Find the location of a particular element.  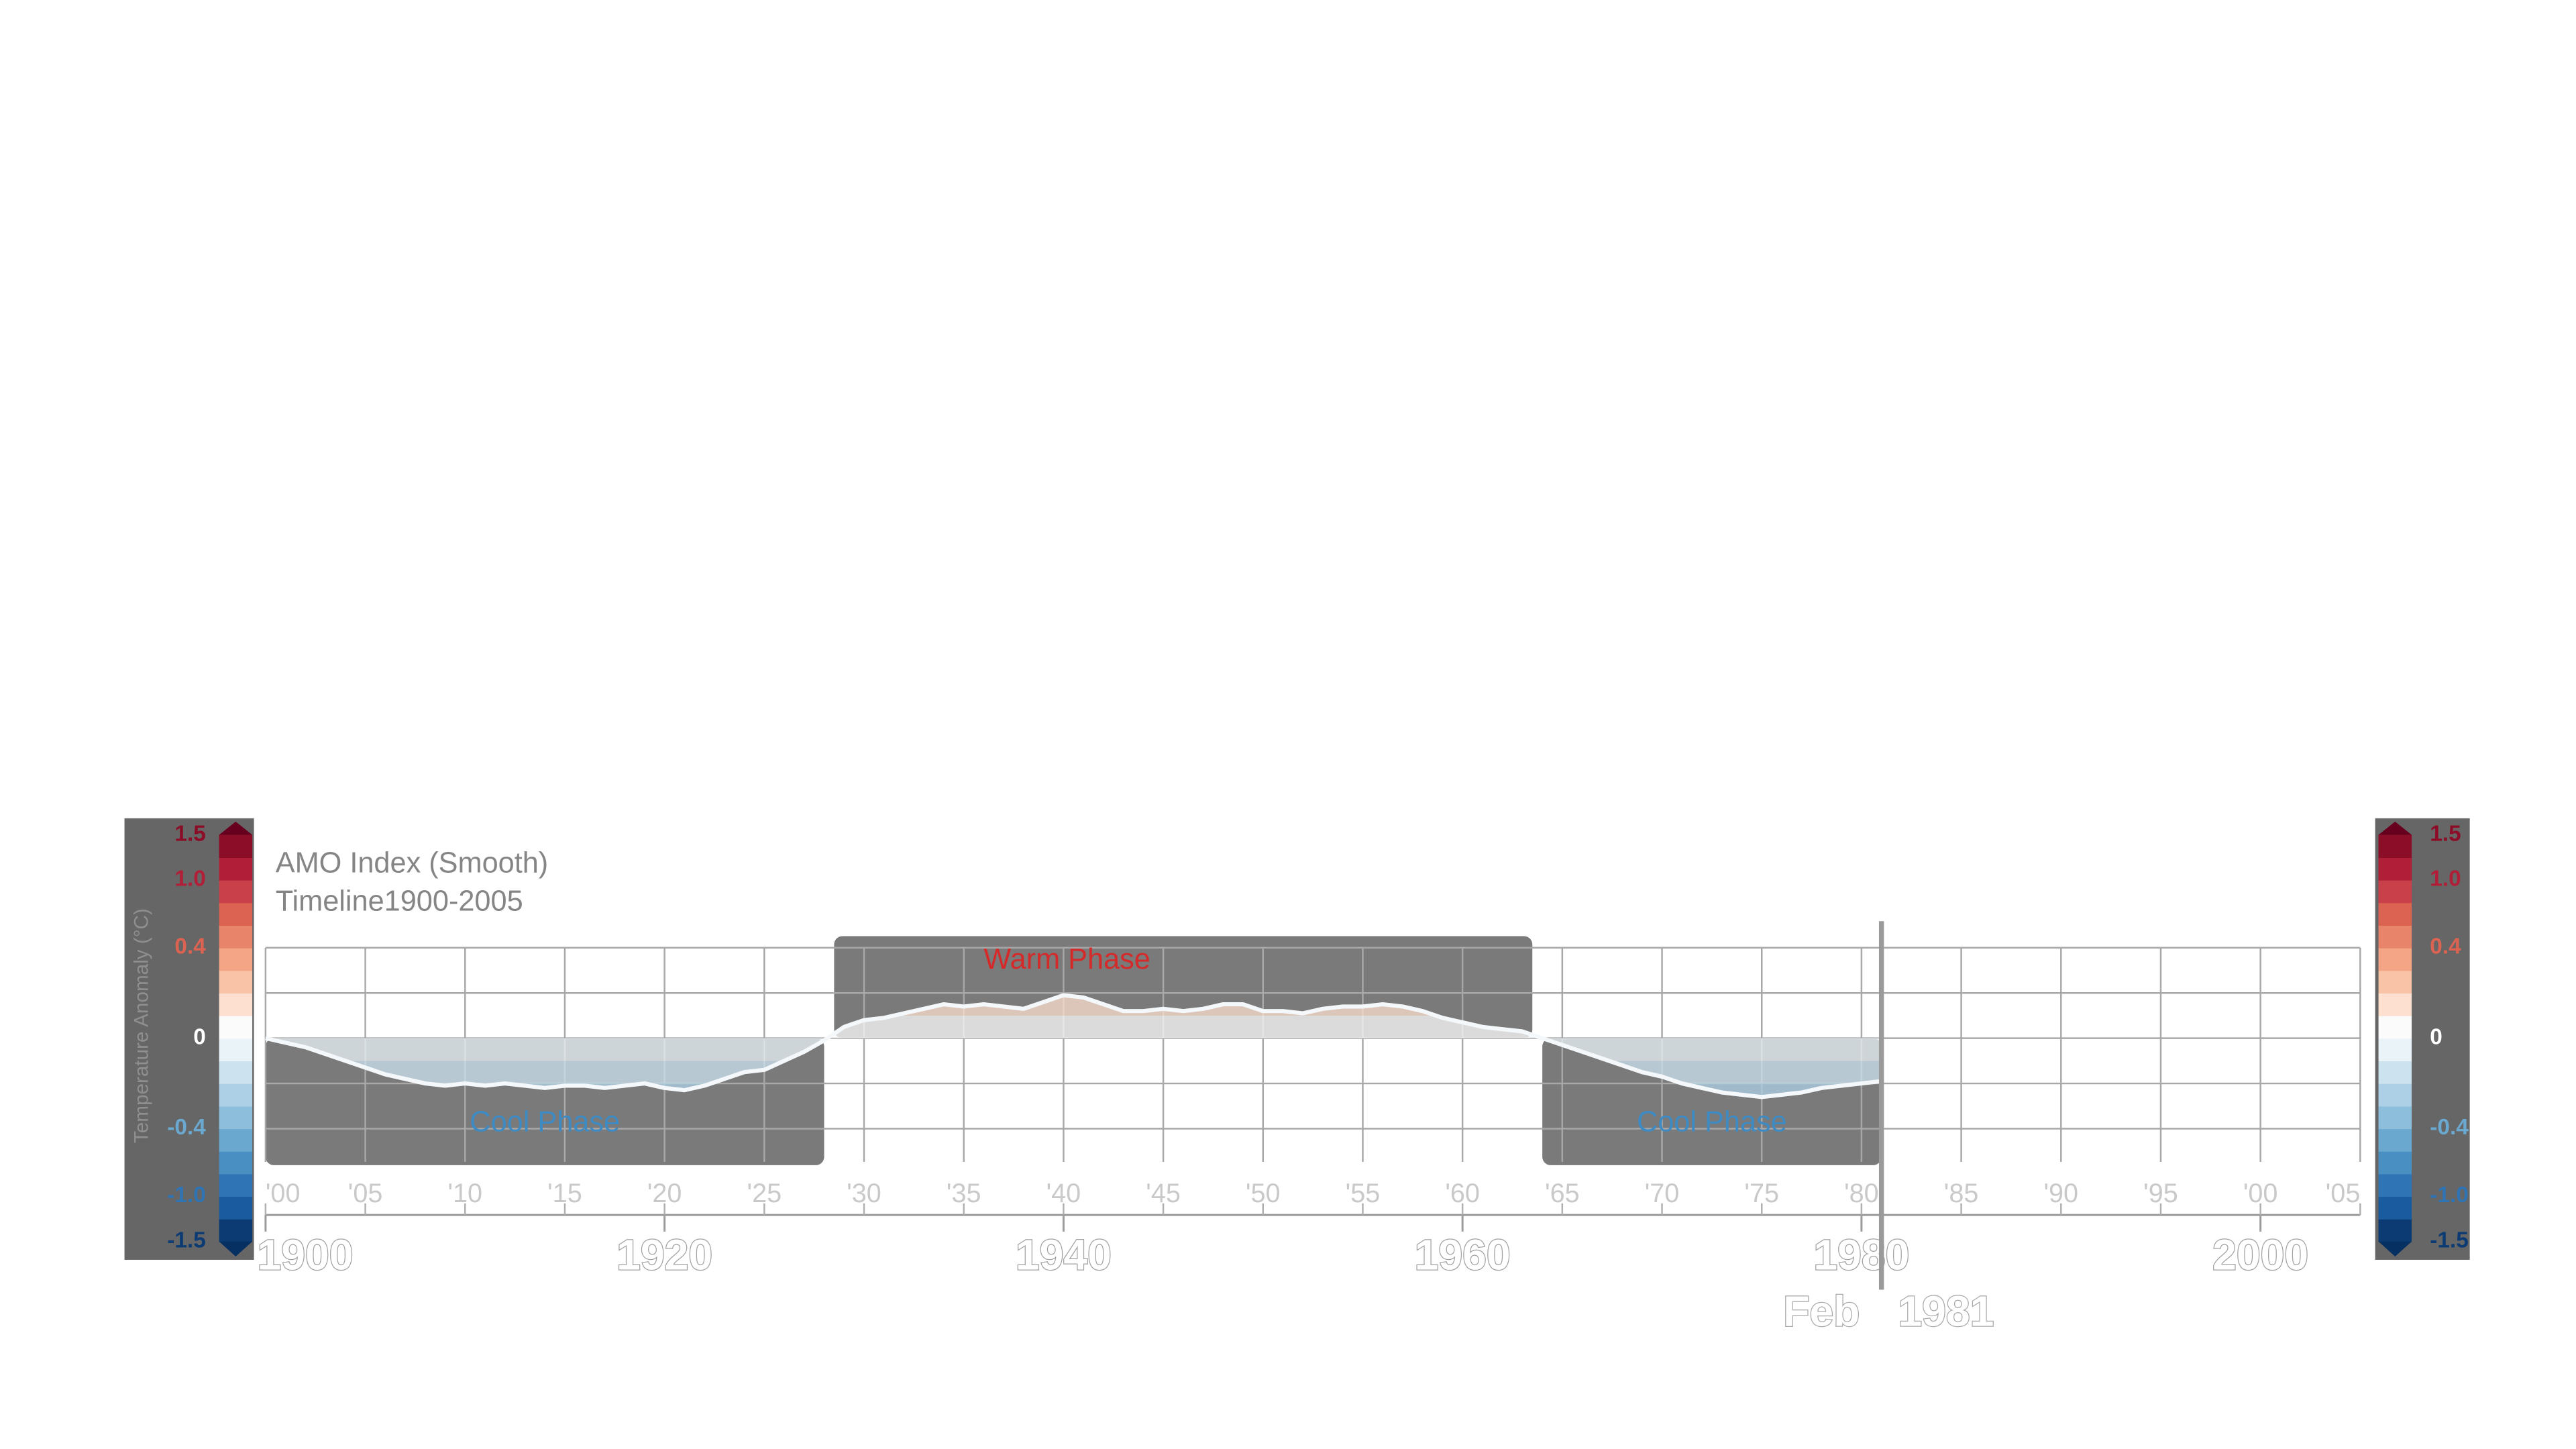

phase-label: Warm Phase is located at coordinates (1066, 959).